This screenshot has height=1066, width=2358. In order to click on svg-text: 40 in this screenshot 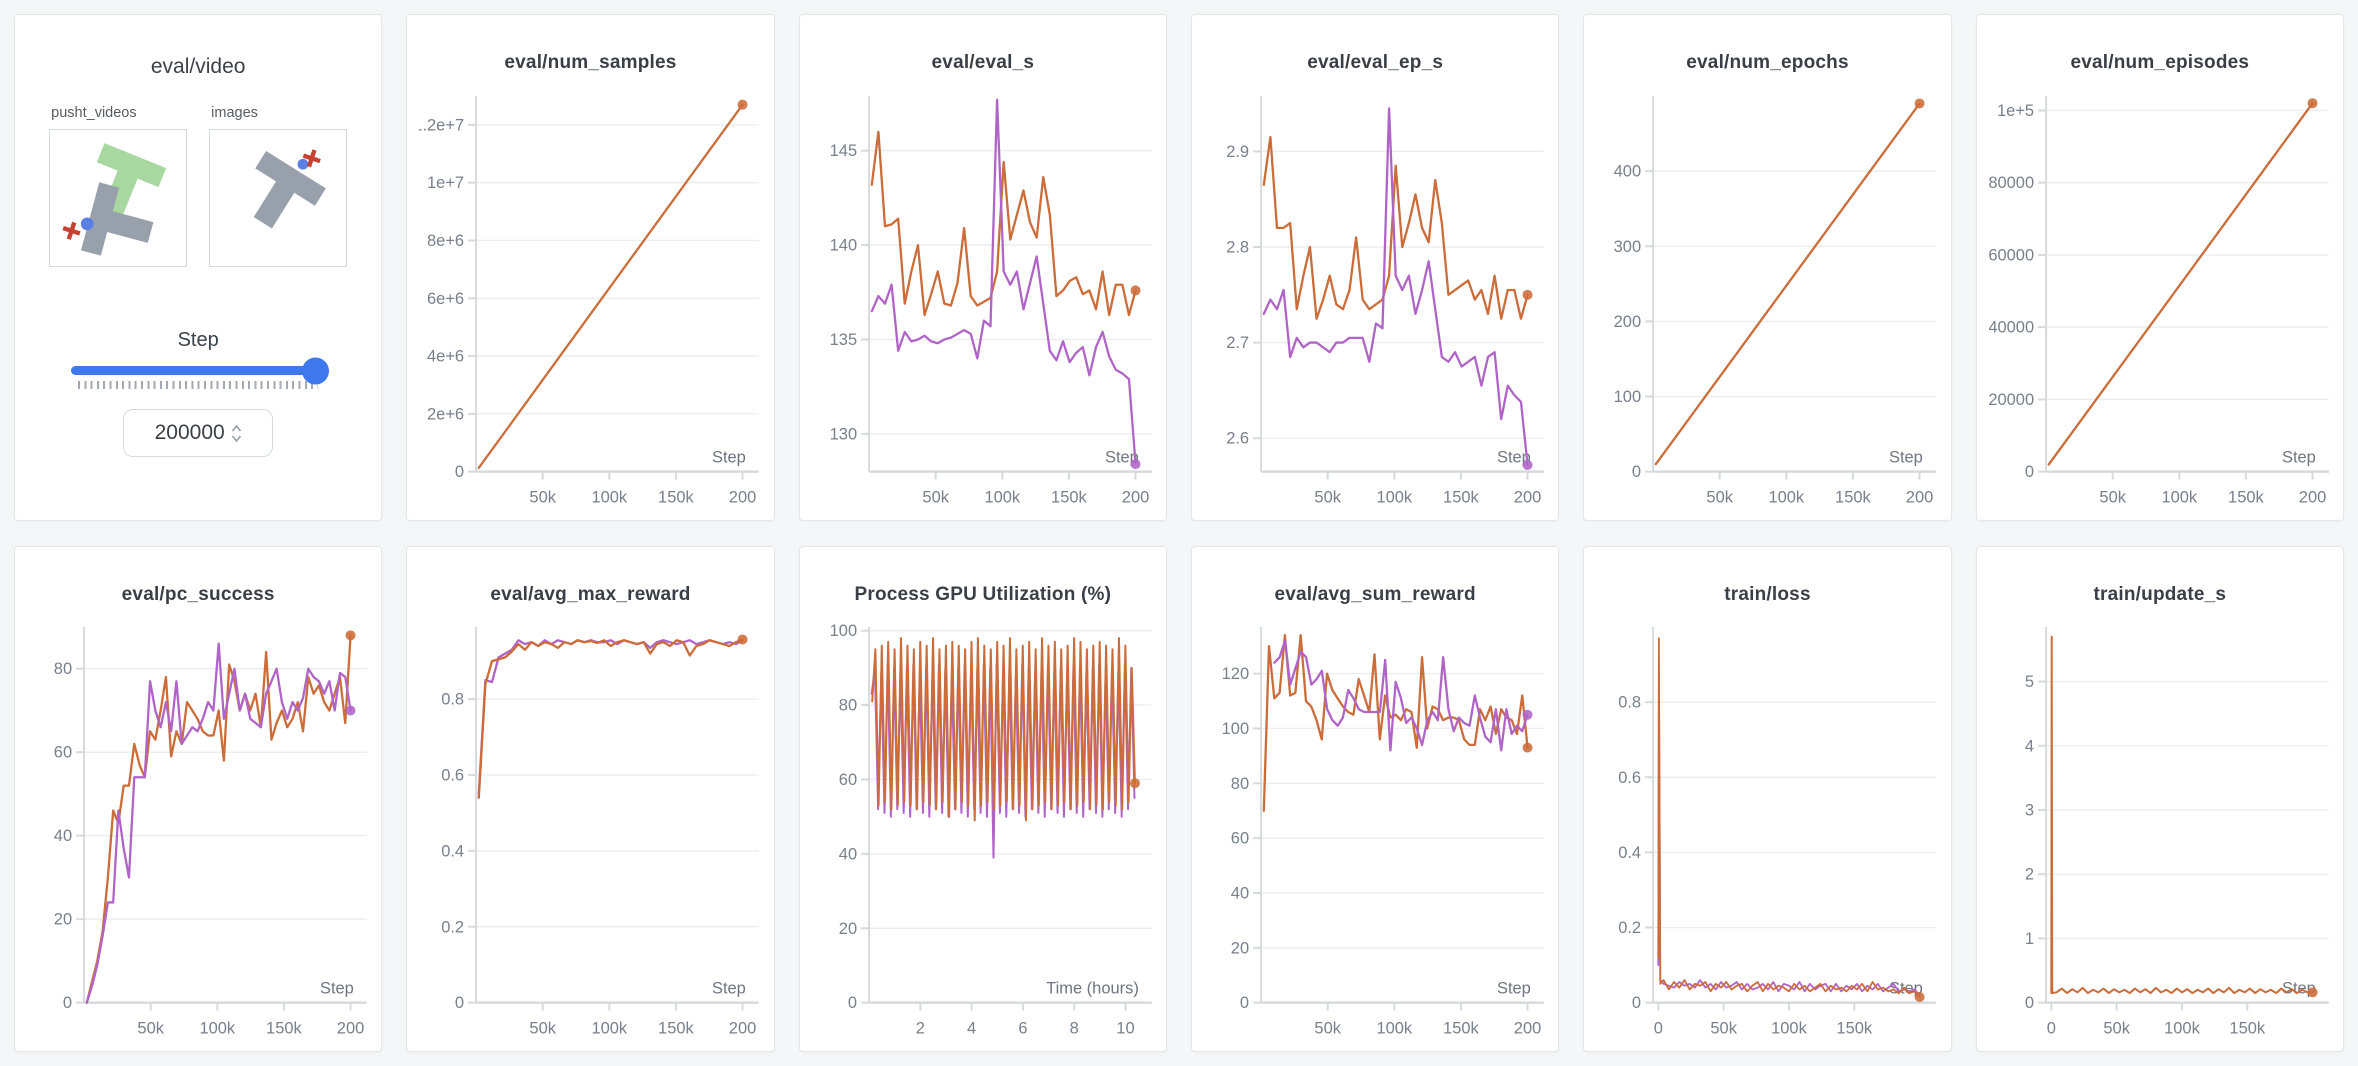, I will do `click(848, 855)`.